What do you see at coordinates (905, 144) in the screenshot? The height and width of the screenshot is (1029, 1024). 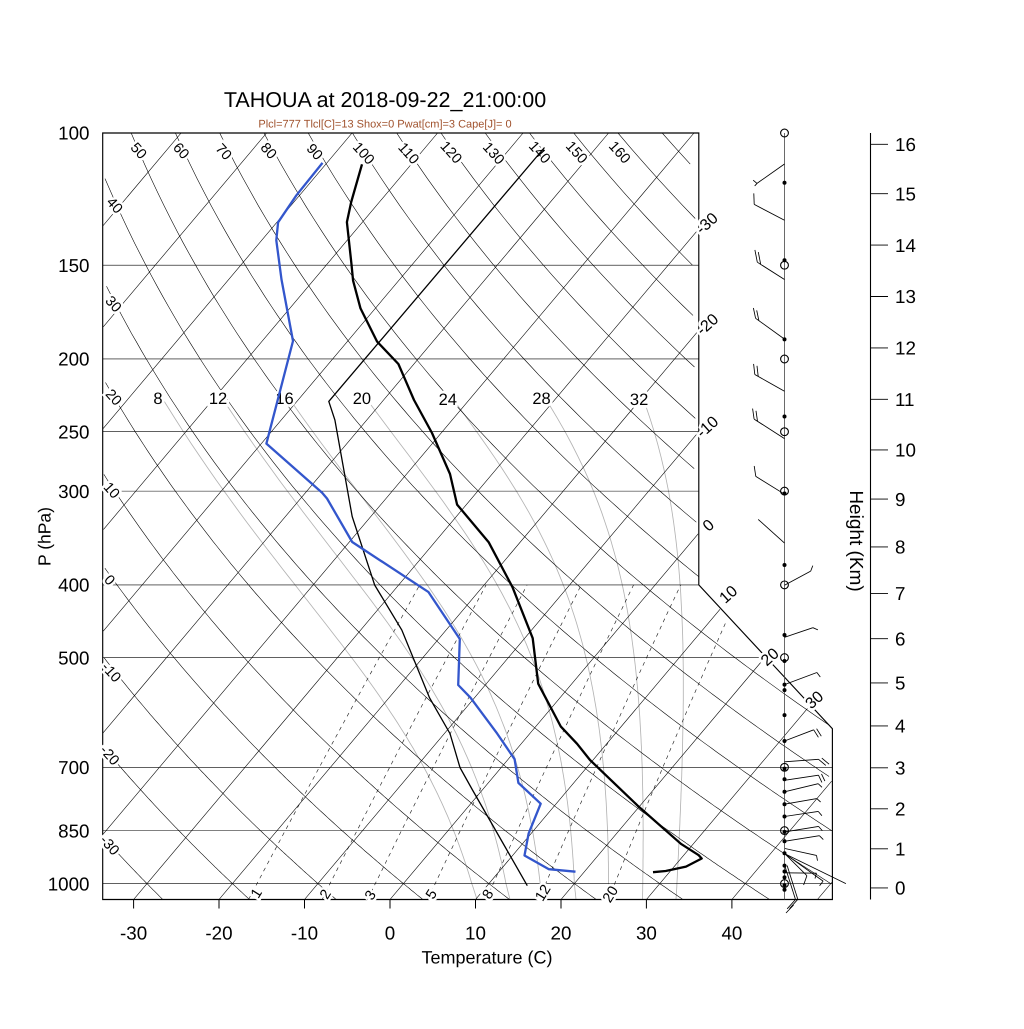 I see `svg-text: 16` at bounding box center [905, 144].